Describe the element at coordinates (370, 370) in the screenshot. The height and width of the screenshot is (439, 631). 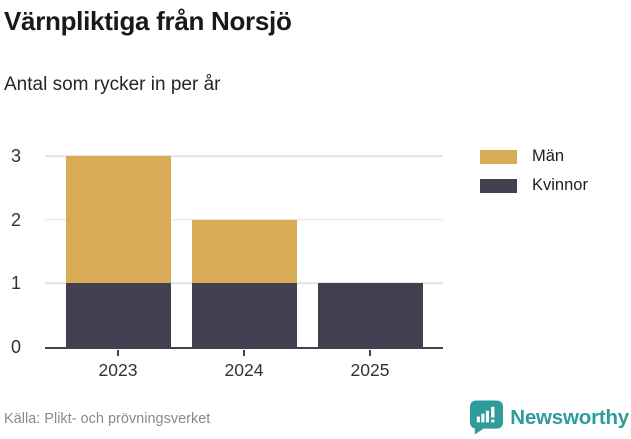
I see `x-tick-label: 2025` at that location.